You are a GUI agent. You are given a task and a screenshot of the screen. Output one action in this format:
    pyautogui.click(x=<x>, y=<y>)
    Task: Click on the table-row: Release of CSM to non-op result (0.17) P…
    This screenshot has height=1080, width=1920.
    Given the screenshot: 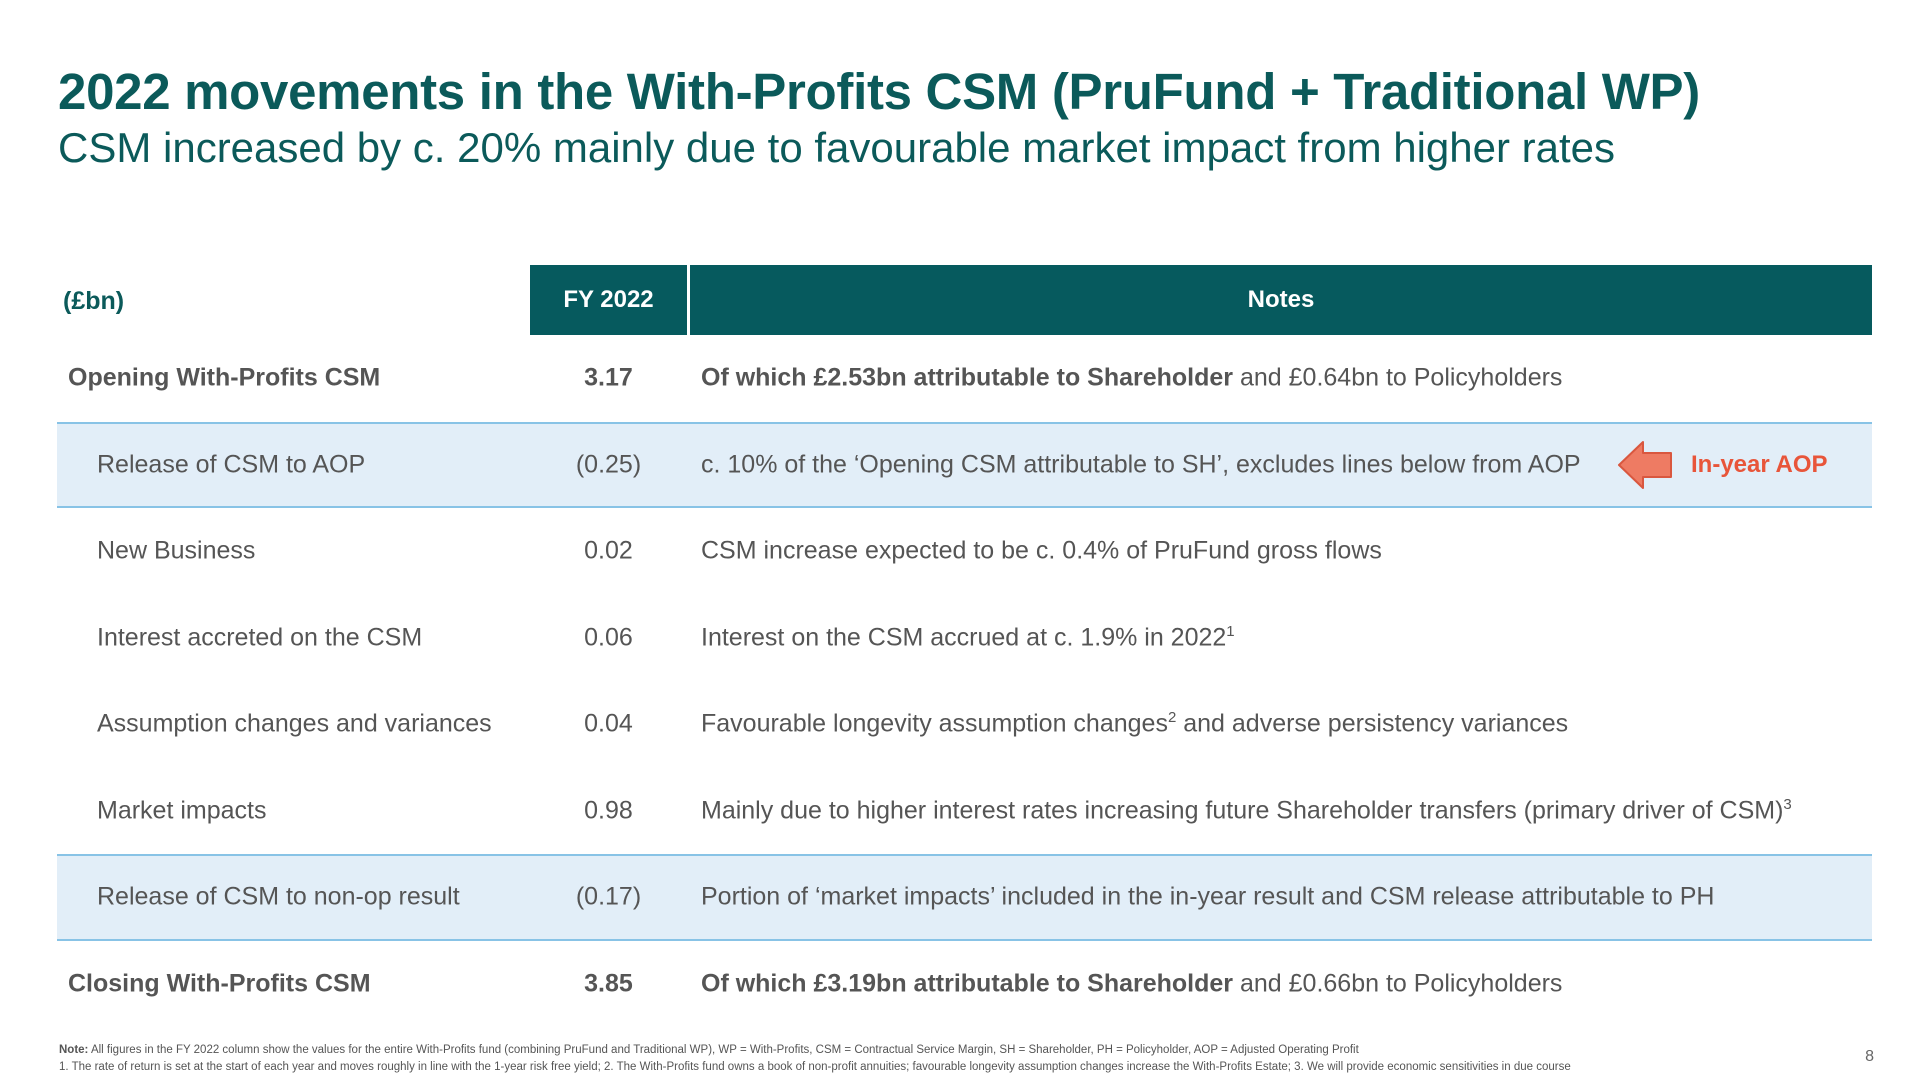 What is the action you would take?
    pyautogui.click(x=964, y=897)
    